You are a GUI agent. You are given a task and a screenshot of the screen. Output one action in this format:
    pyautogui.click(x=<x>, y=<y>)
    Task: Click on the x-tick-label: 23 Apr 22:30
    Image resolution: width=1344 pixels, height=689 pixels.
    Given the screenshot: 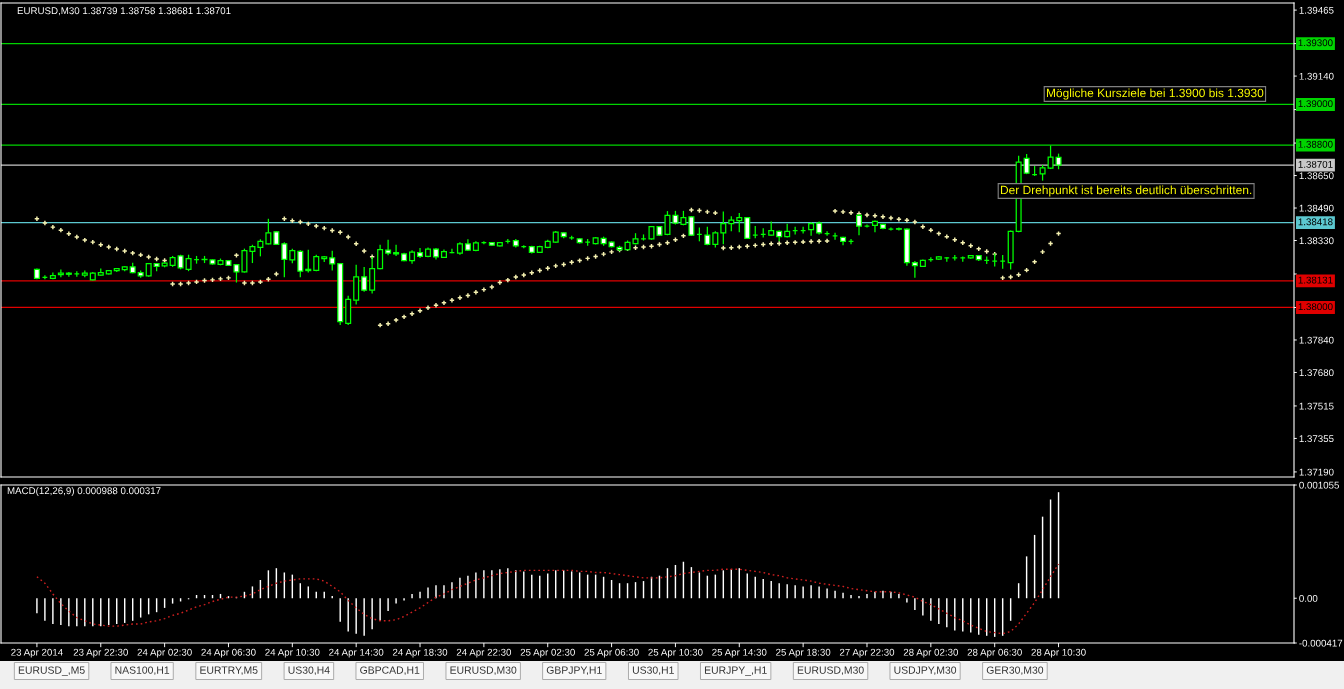 What is the action you would take?
    pyautogui.click(x=100, y=653)
    